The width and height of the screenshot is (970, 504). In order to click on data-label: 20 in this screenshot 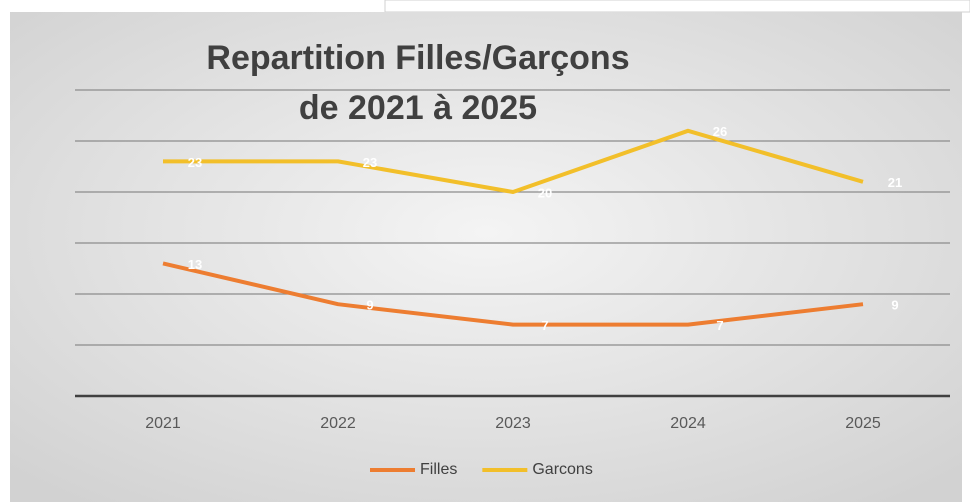, I will do `click(545, 192)`.